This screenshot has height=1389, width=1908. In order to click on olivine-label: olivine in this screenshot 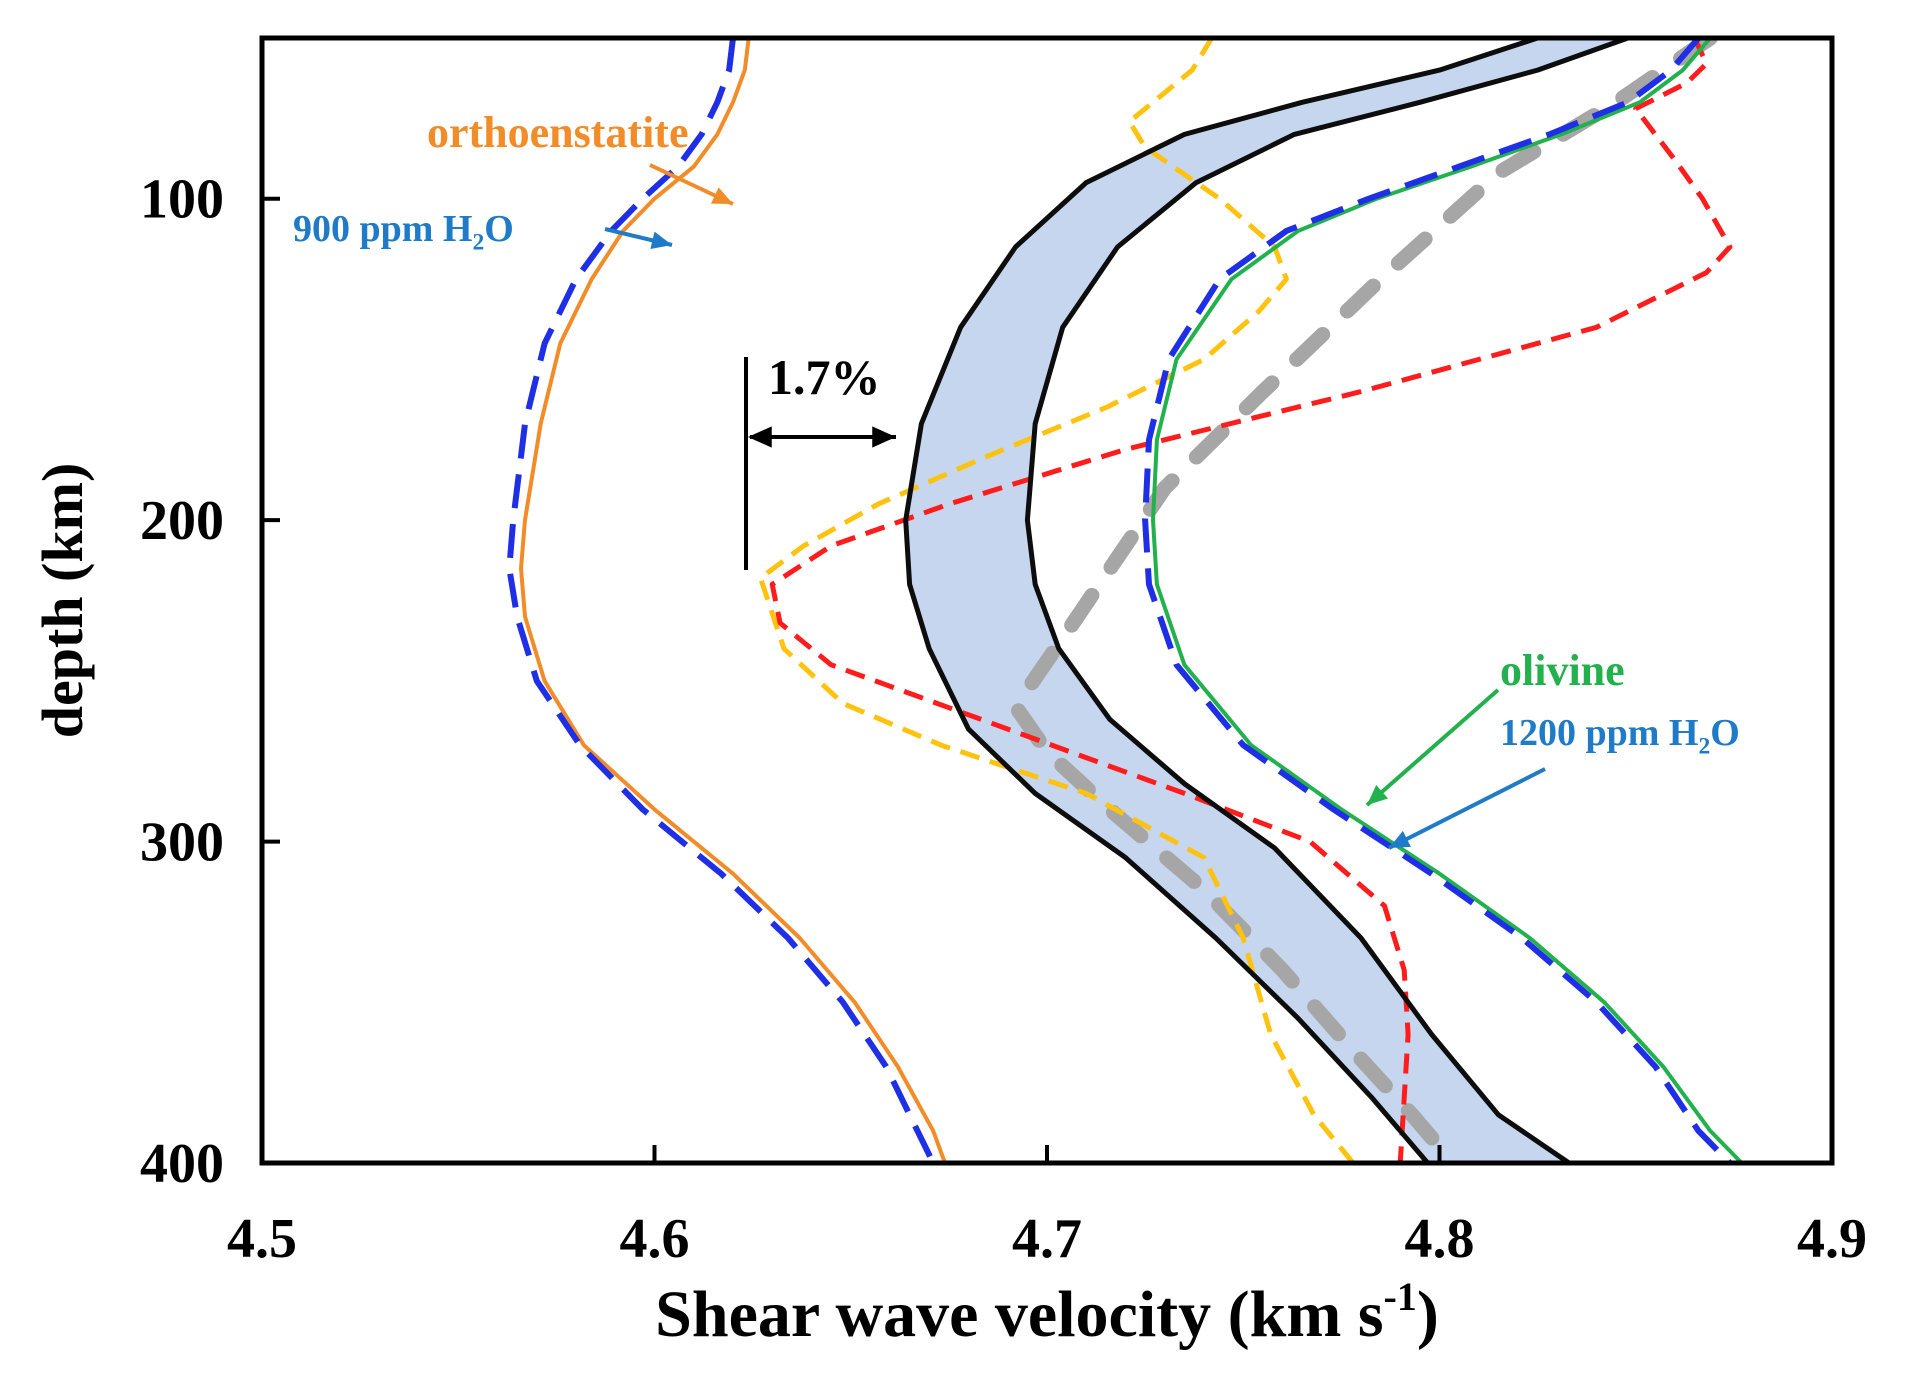, I will do `click(1562, 670)`.